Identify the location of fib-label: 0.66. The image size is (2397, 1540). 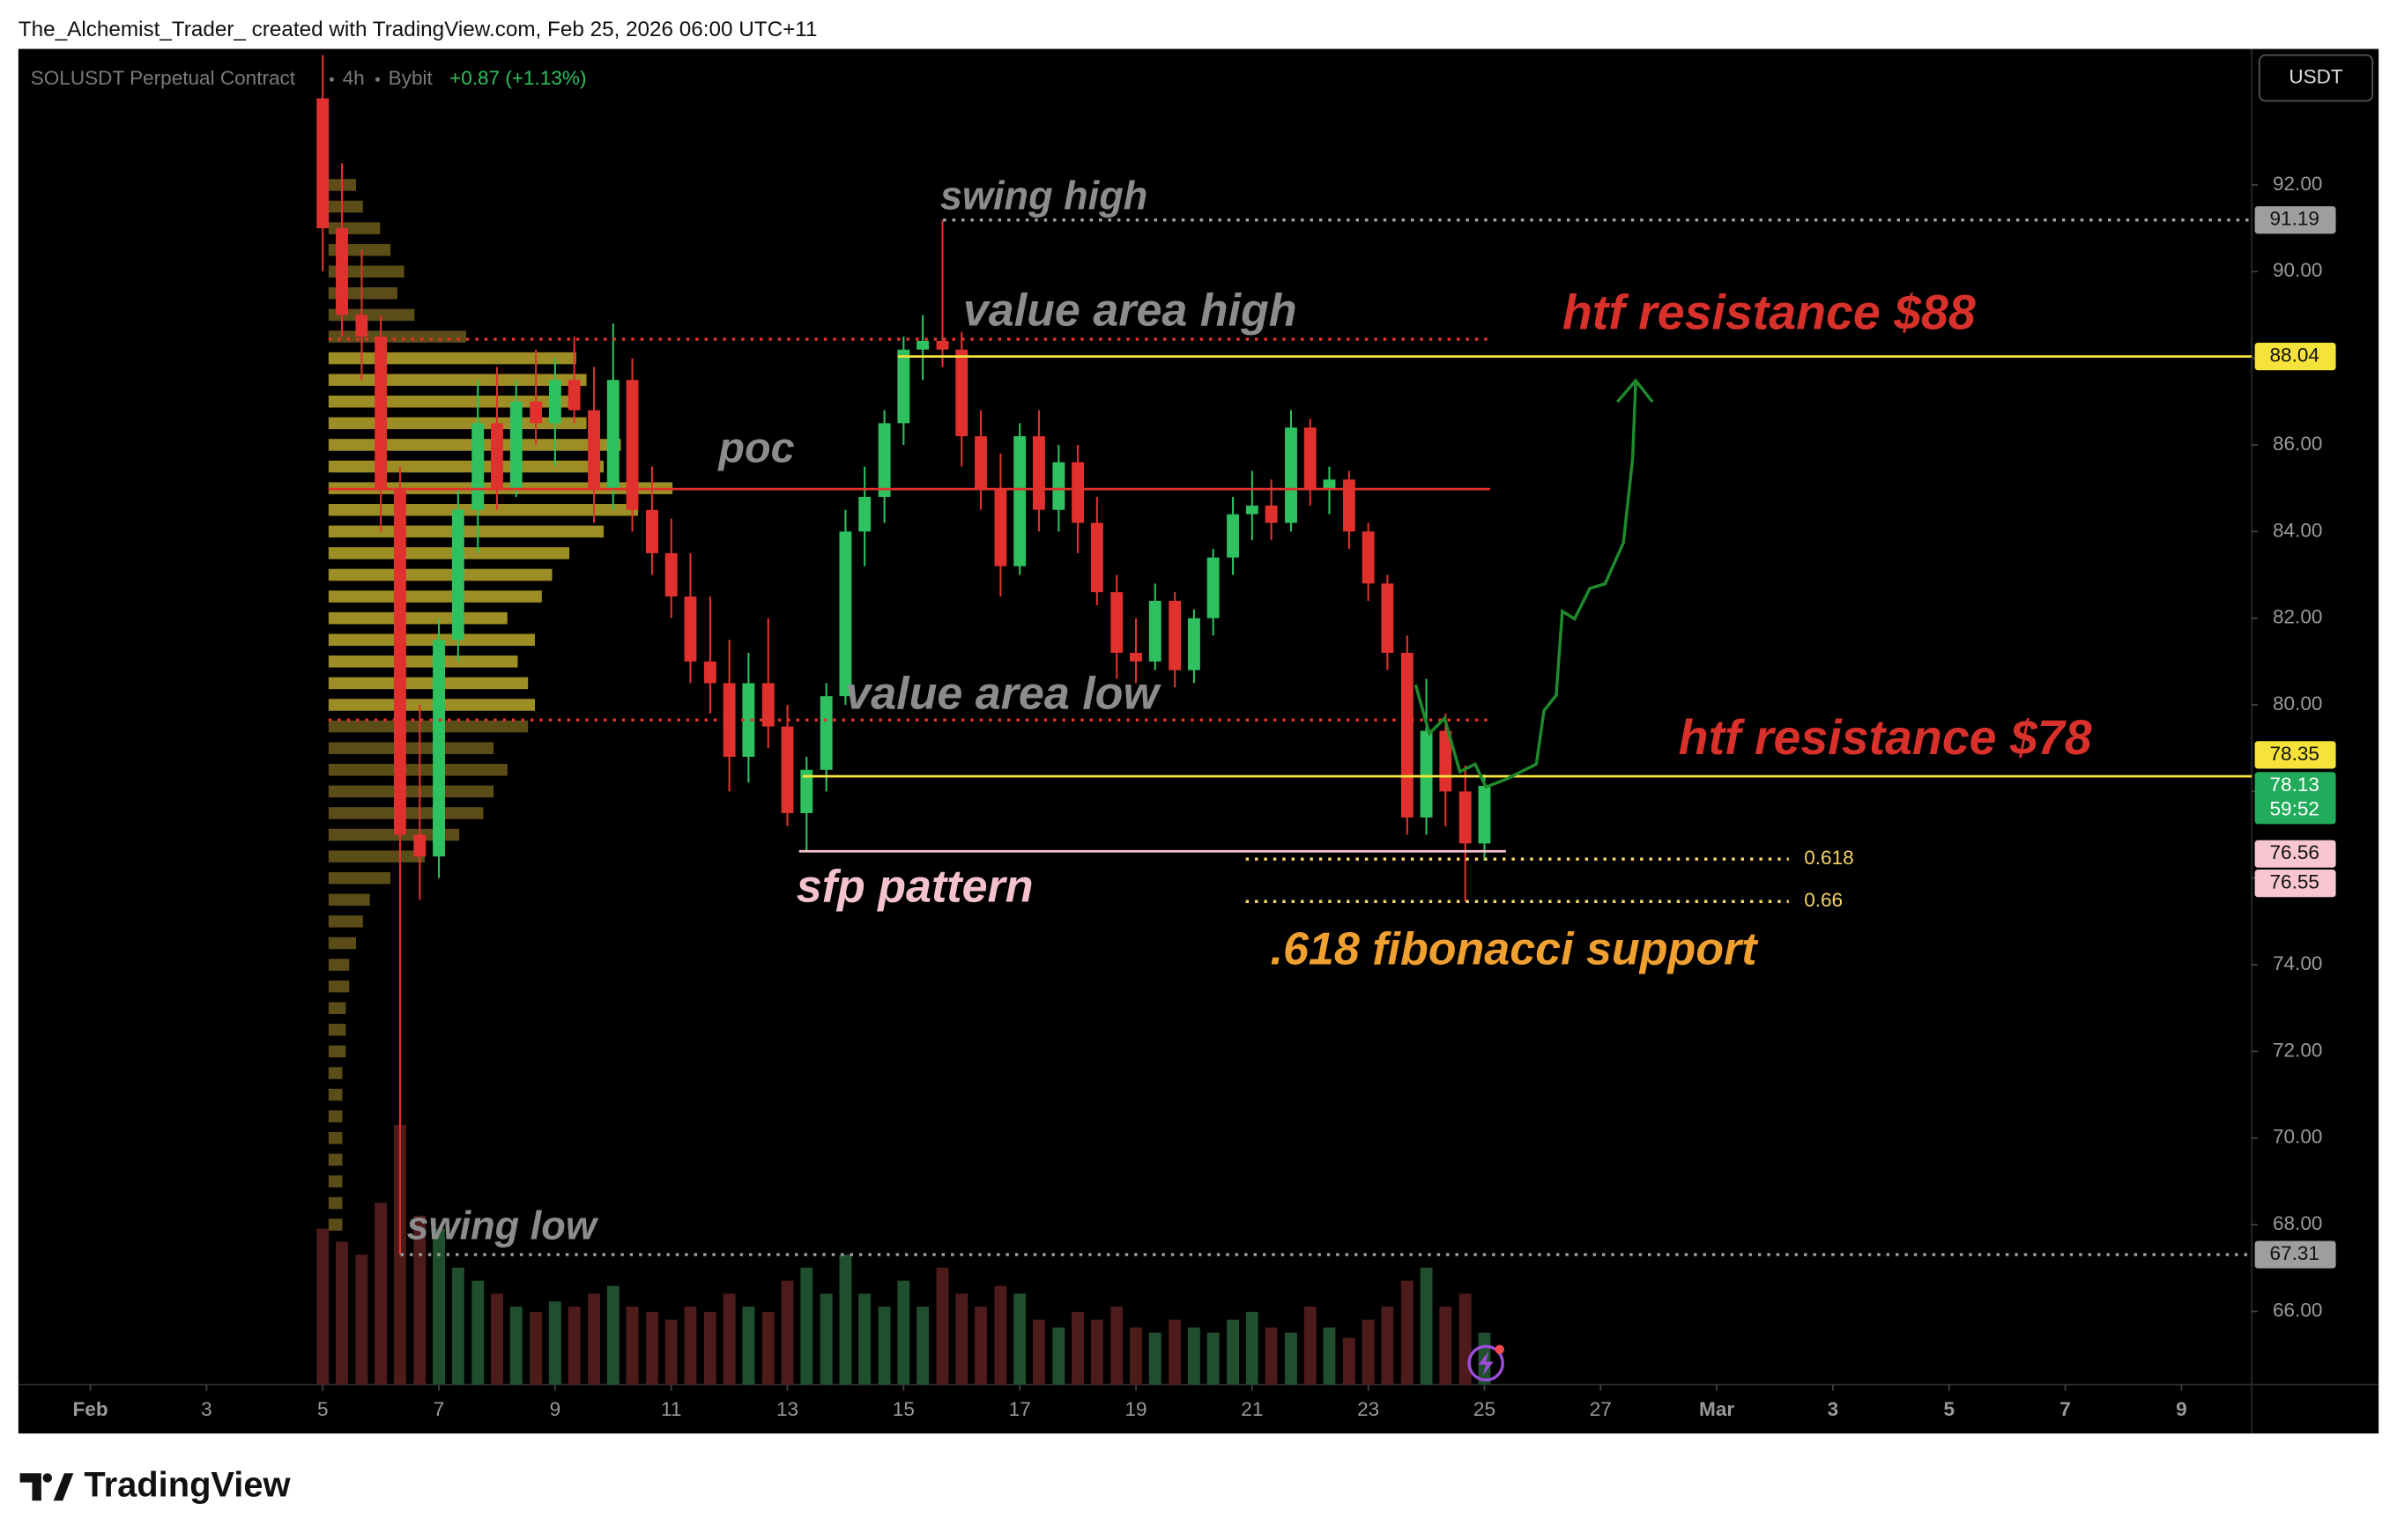
(1823, 900).